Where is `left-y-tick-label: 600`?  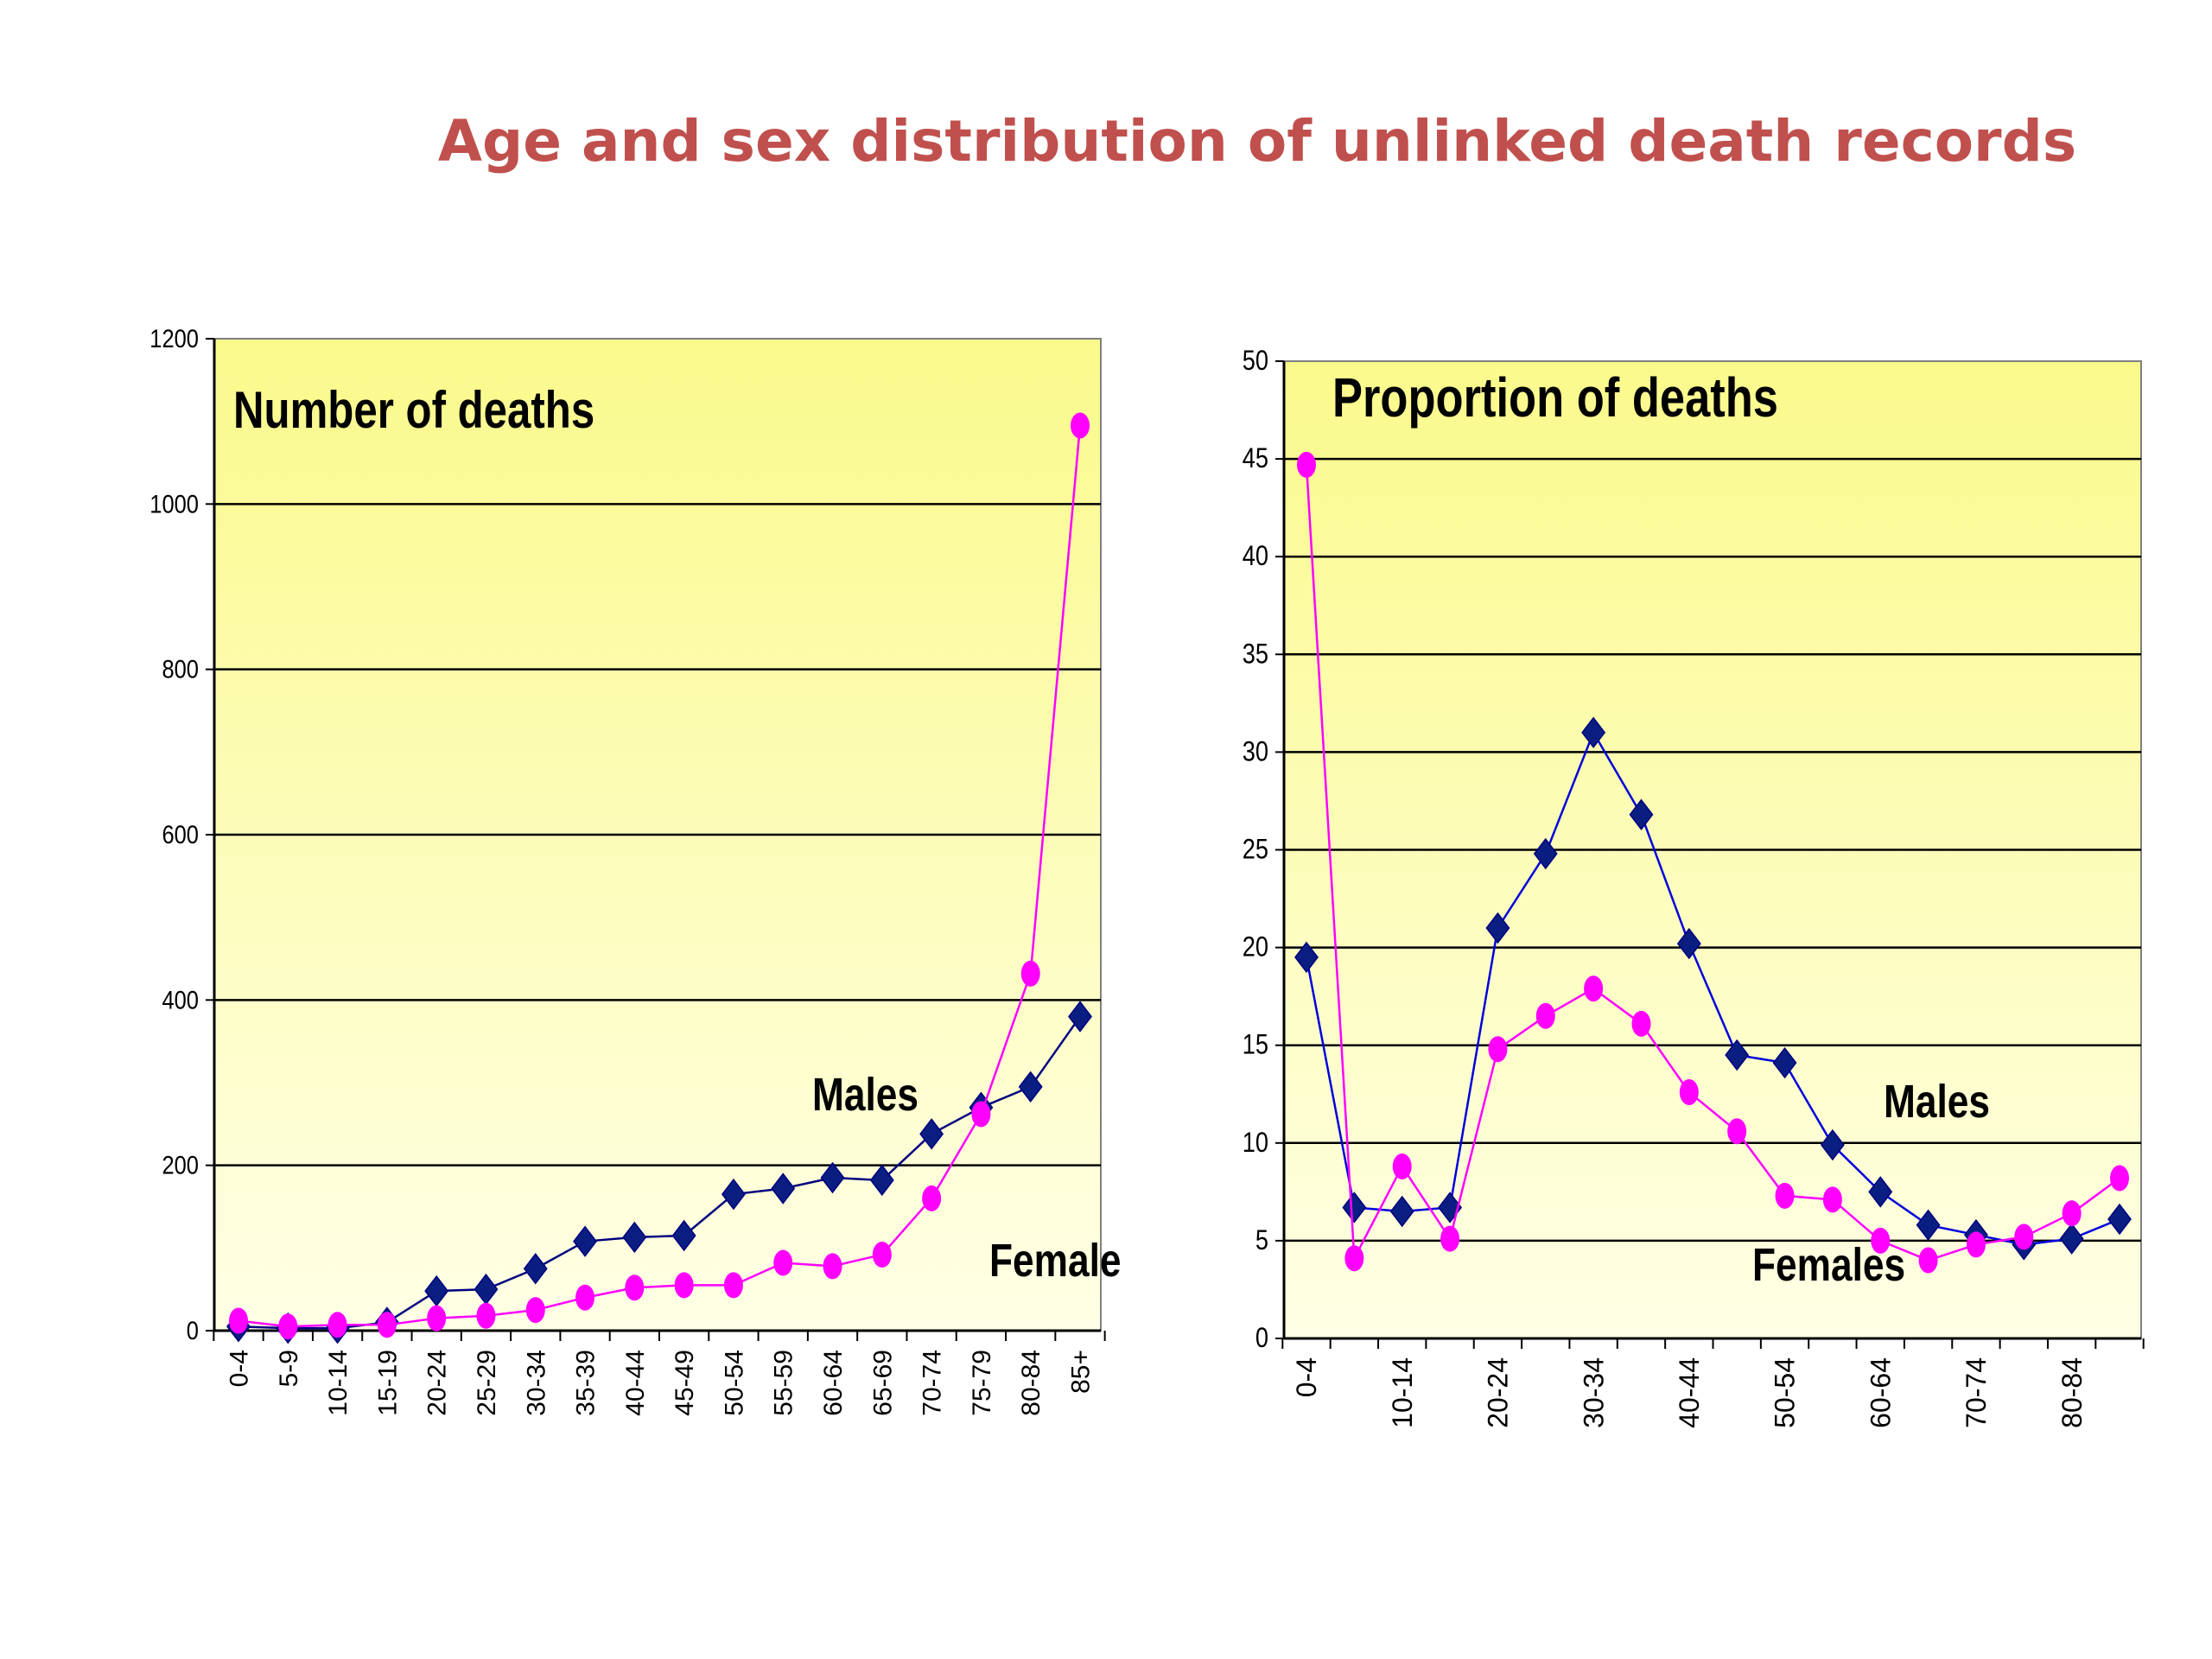
left-y-tick-label: 600 is located at coordinates (180, 834).